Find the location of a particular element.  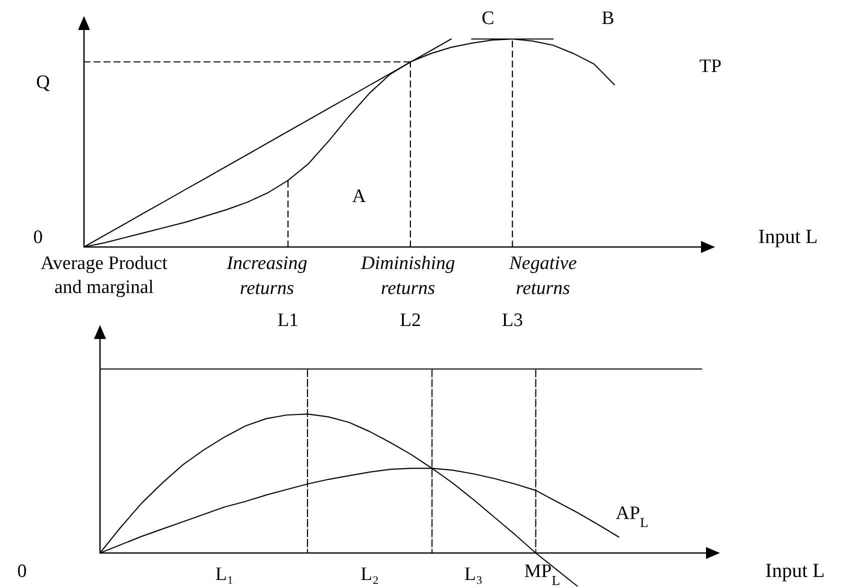

x-tick-label: L3 is located at coordinates (512, 320).